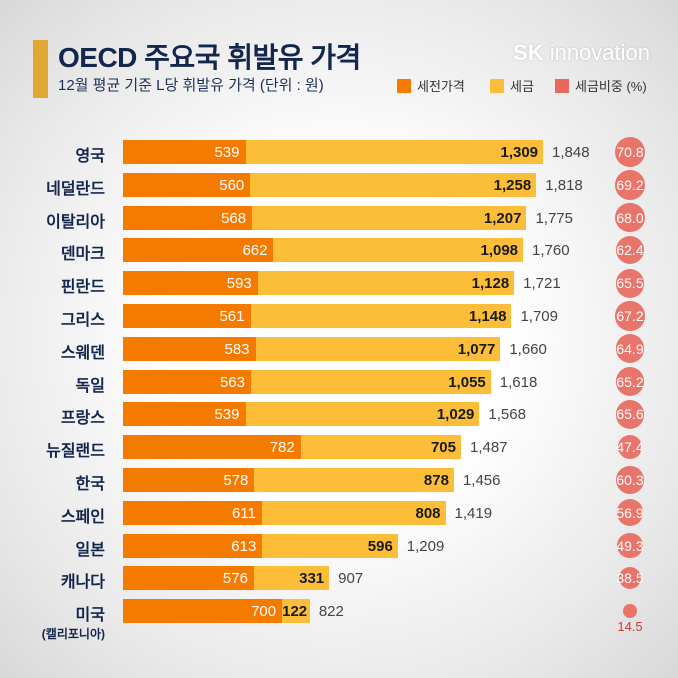 The height and width of the screenshot is (678, 678). I want to click on bar-row: 일본 613 596 1,209 49.3, so click(339, 546).